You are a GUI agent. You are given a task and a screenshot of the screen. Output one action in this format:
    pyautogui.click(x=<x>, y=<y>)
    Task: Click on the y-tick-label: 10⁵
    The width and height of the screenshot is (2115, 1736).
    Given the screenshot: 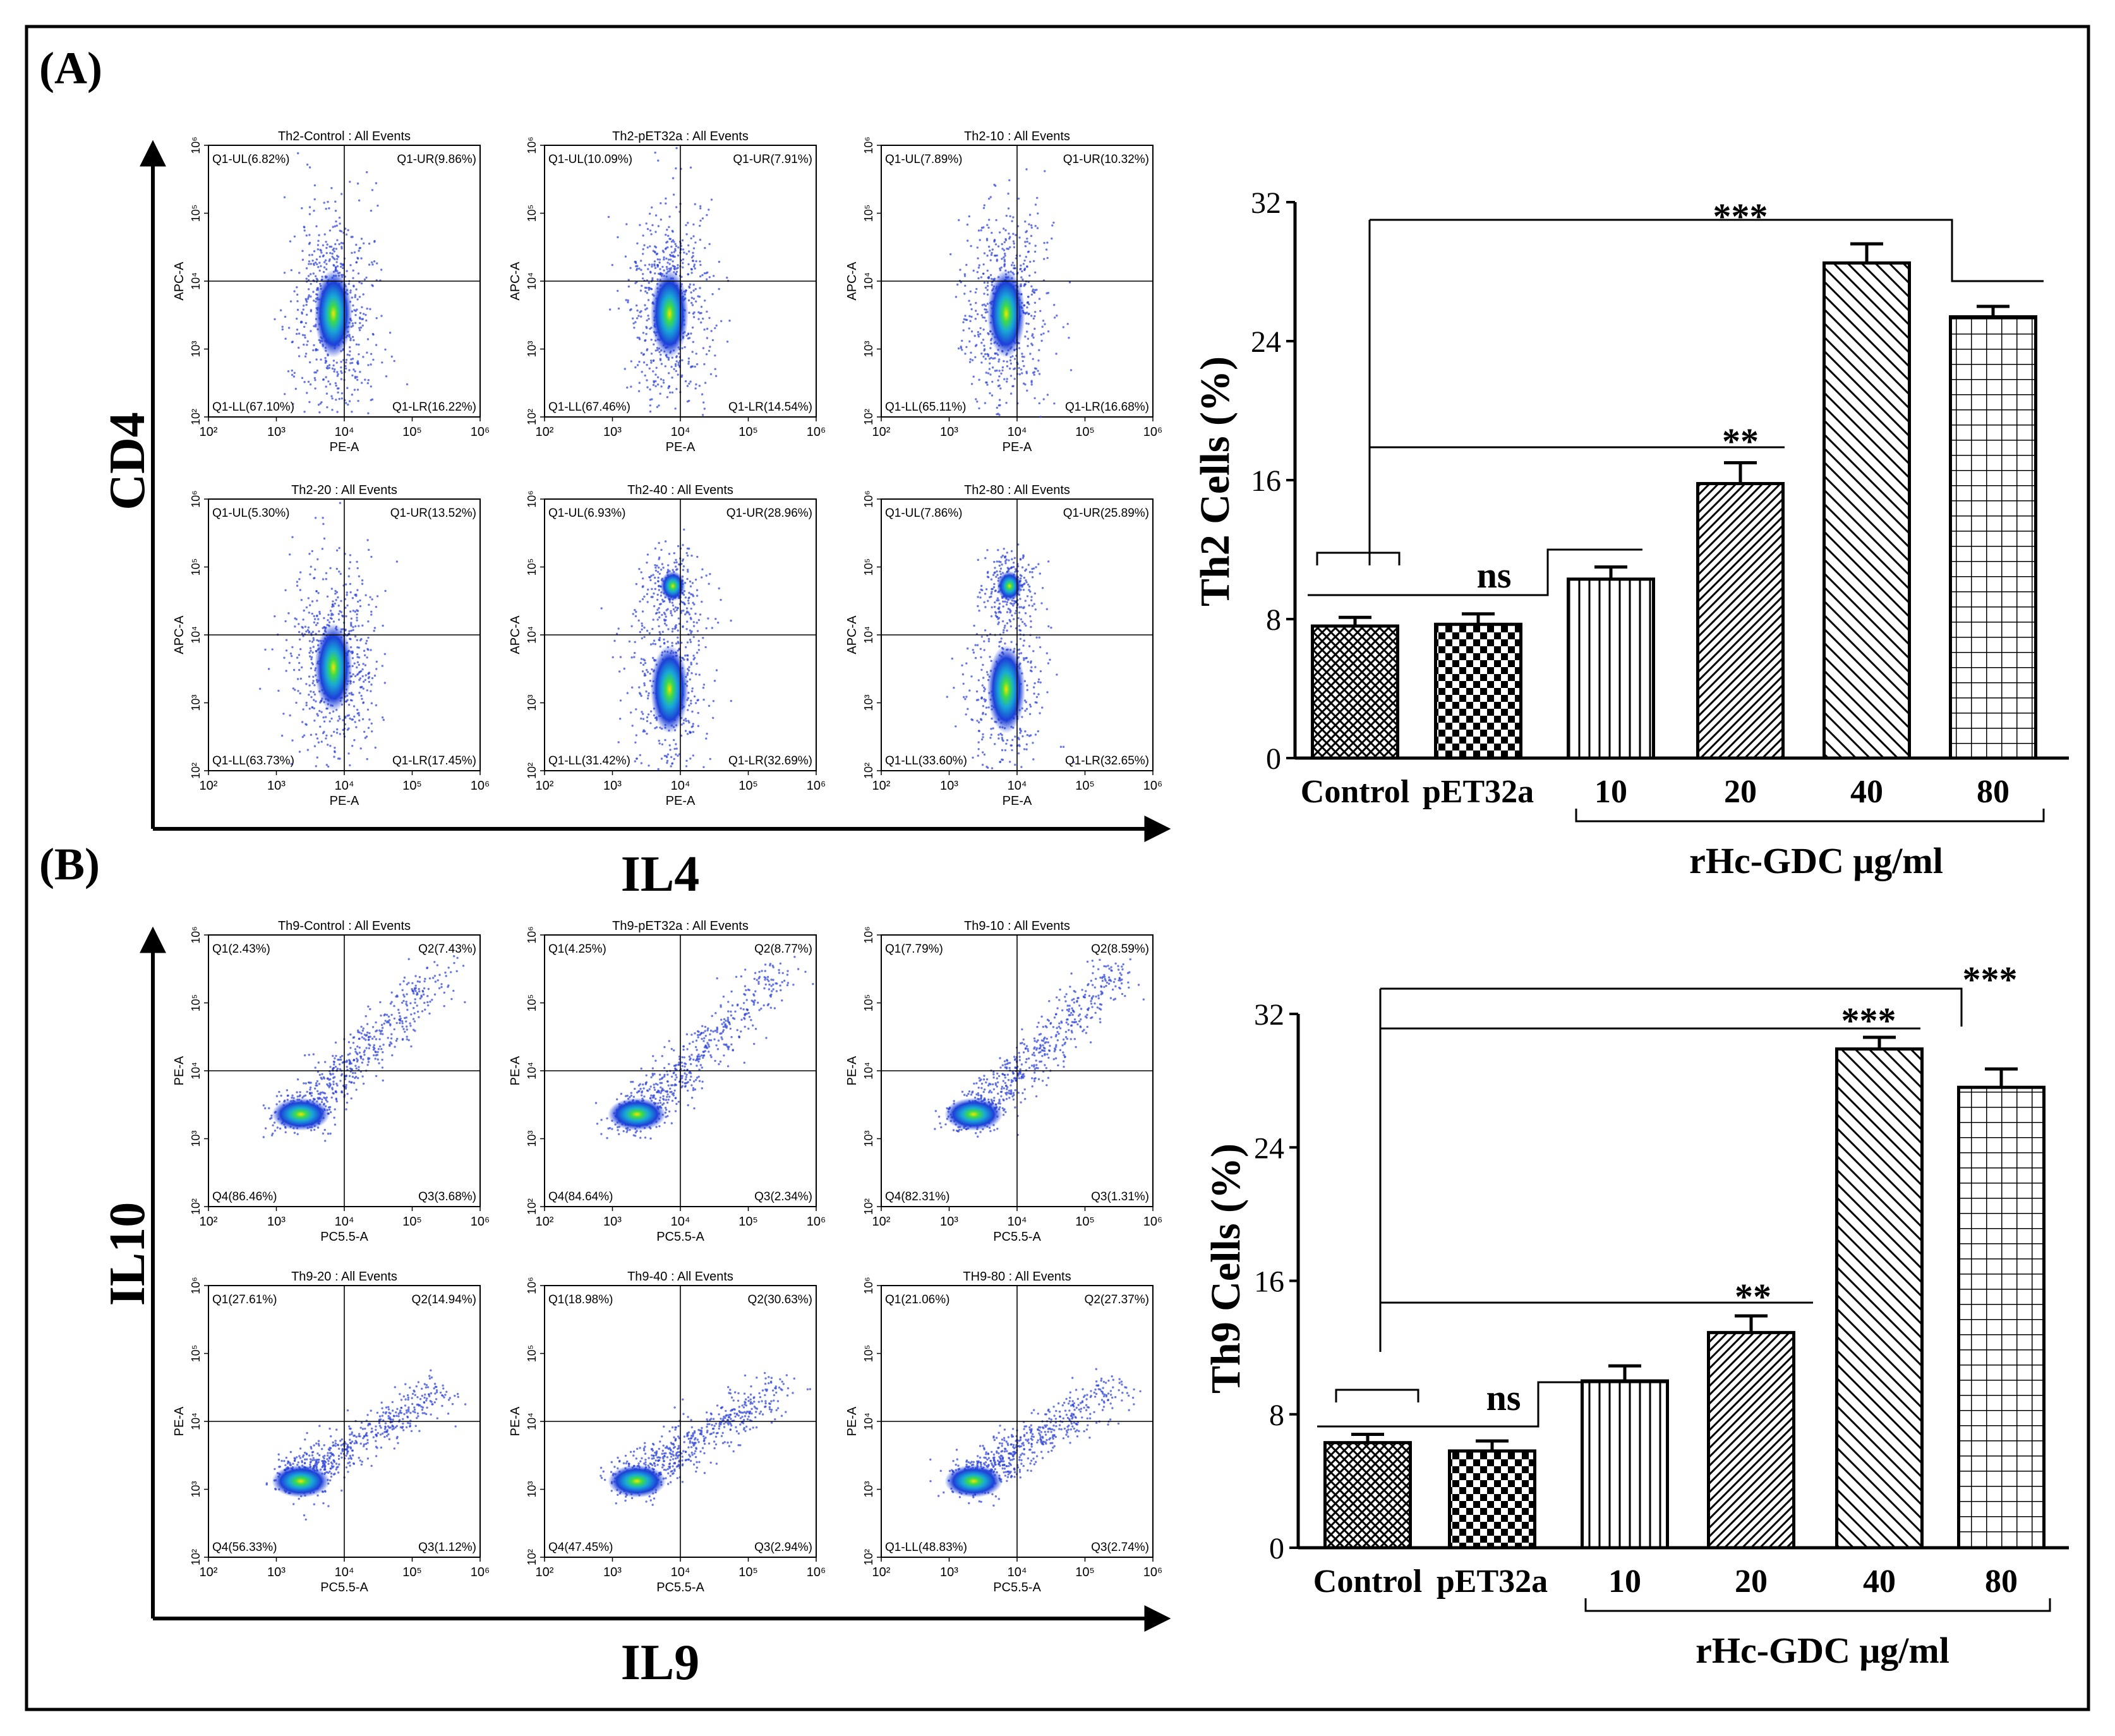 What is the action you would take?
    pyautogui.click(x=868, y=567)
    